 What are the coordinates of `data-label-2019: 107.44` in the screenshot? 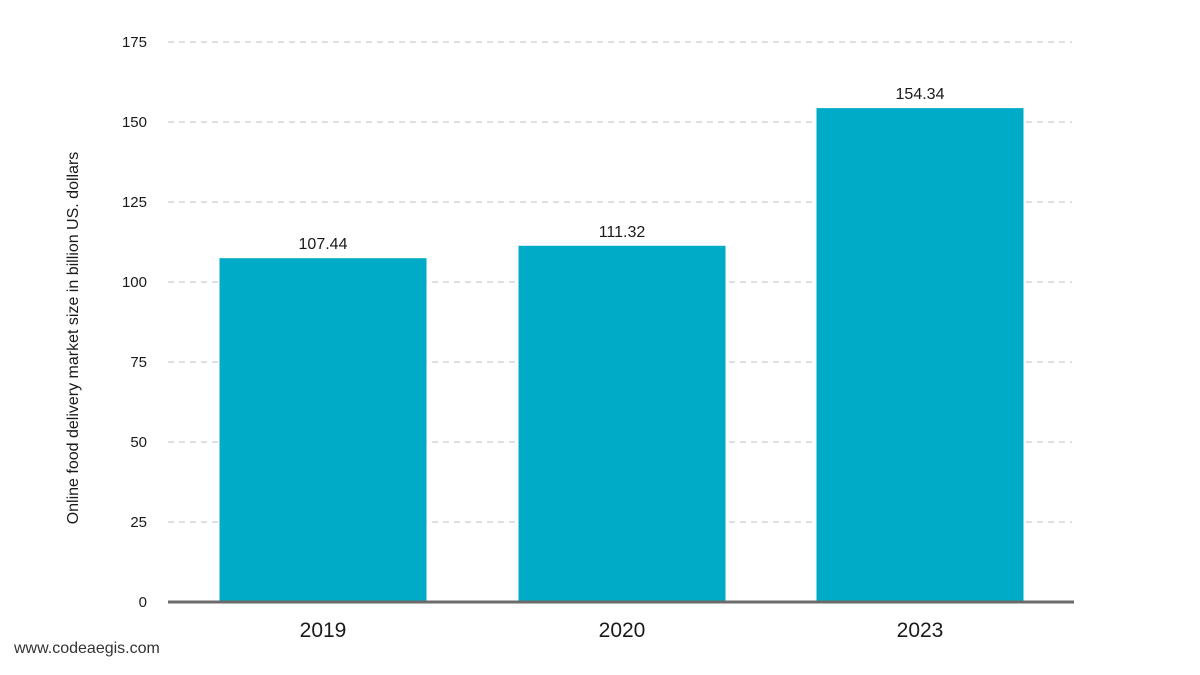 It's located at (323, 244).